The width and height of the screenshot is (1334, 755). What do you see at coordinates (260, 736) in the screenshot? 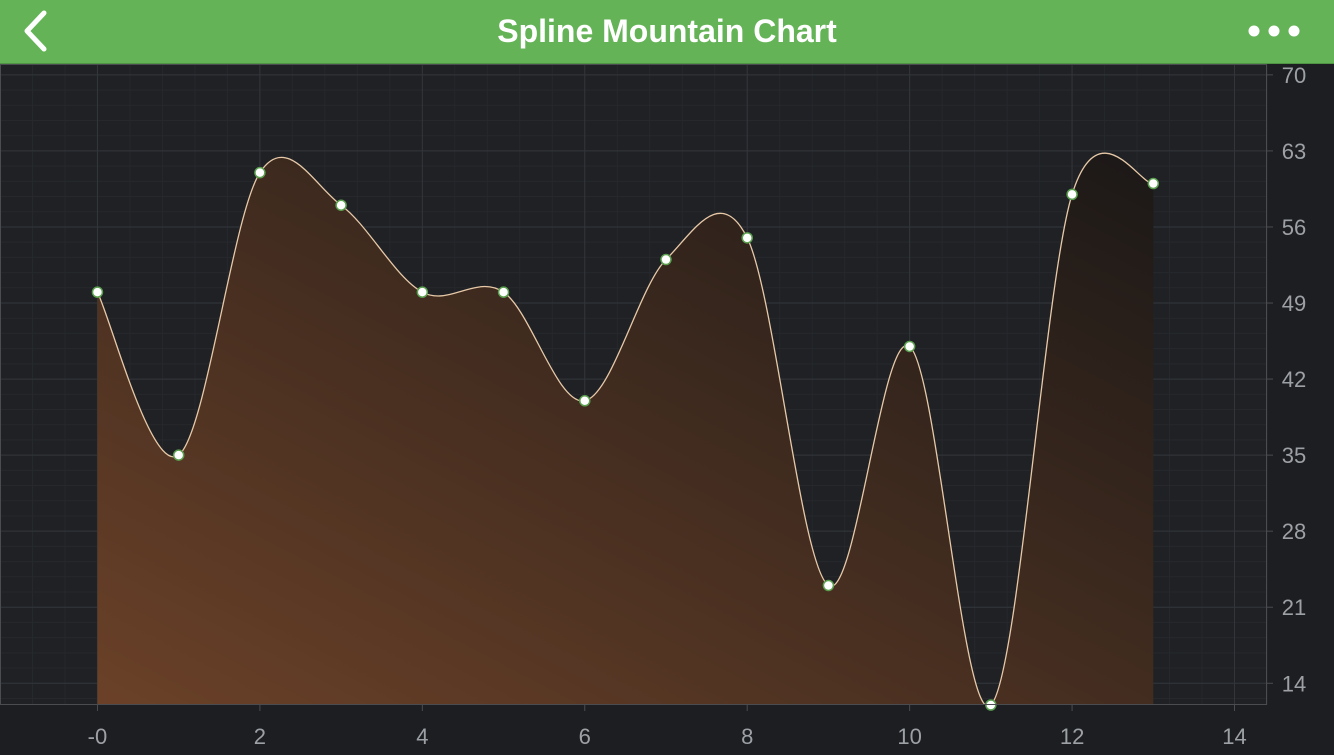
I see `x-tick-label: 2` at bounding box center [260, 736].